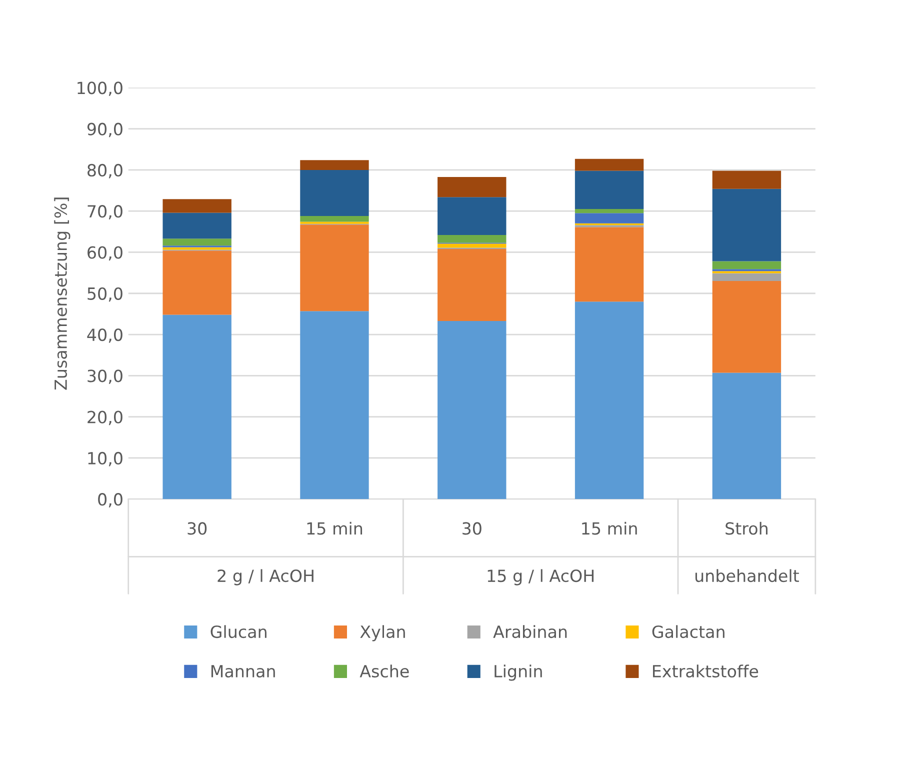 This screenshot has height=769, width=904. Describe the element at coordinates (104, 335) in the screenshot. I see `y-tick-label: 40,0` at that location.